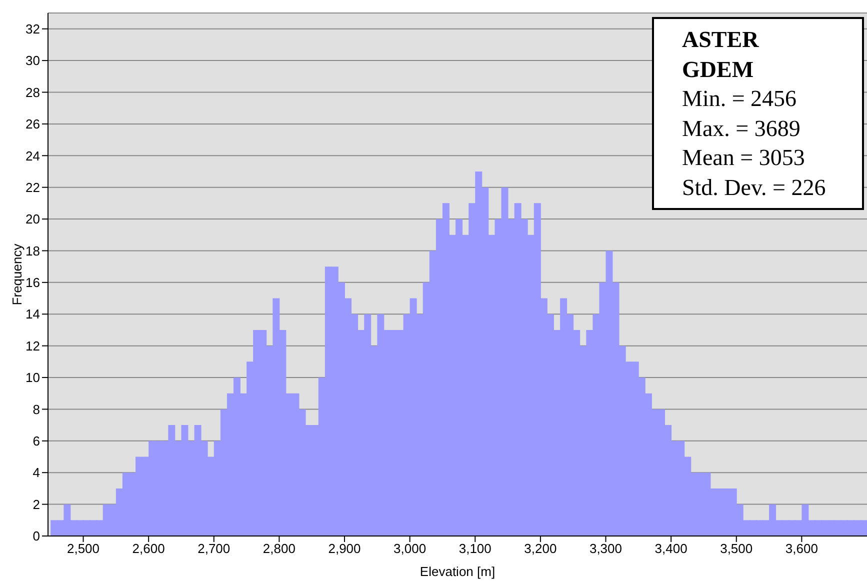  Describe the element at coordinates (33, 92) in the screenshot. I see `y-tick-label: 28` at that location.